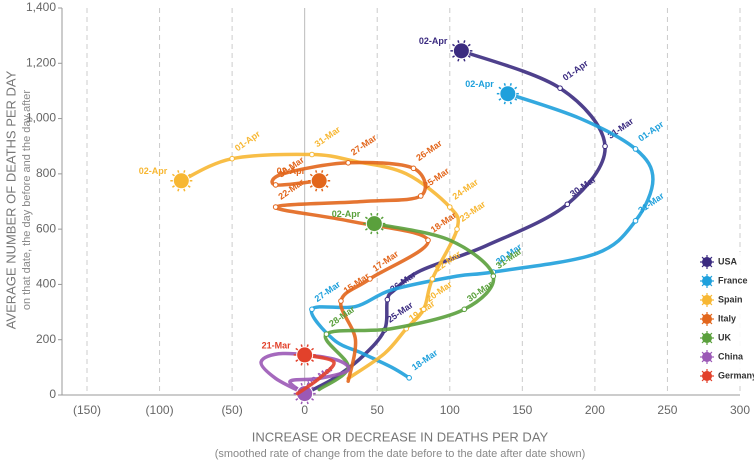 This screenshot has height=464, width=754. Describe the element at coordinates (41, 62) in the screenshot. I see `y-tick-label: 1,200` at that location.